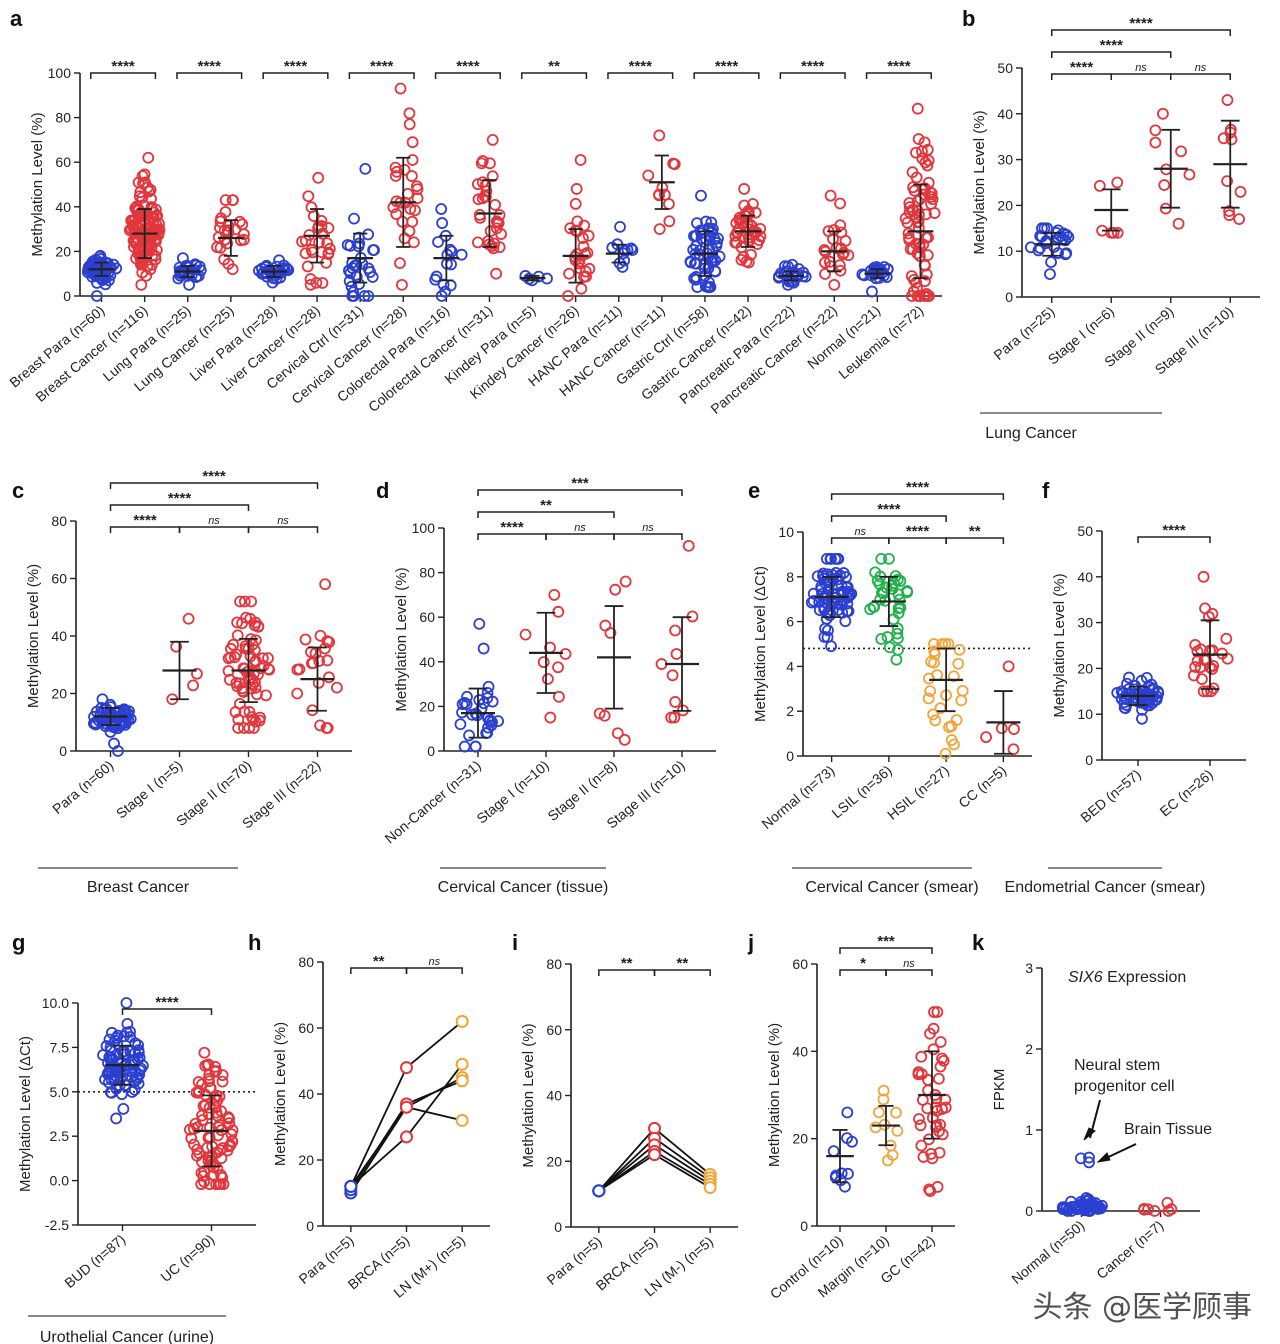 The height and width of the screenshot is (1344, 1280). What do you see at coordinates (523, 887) in the screenshot?
I see `footer-label: Cervical Cancer (tissue)` at bounding box center [523, 887].